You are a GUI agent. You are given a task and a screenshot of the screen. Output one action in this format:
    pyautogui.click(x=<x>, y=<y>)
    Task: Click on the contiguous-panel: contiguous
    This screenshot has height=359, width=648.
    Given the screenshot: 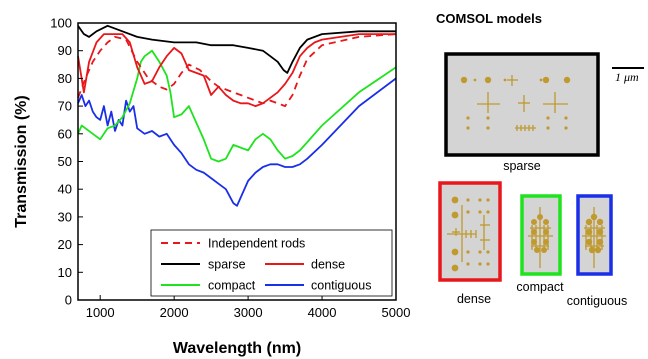 What is the action you would take?
    pyautogui.click(x=597, y=251)
    